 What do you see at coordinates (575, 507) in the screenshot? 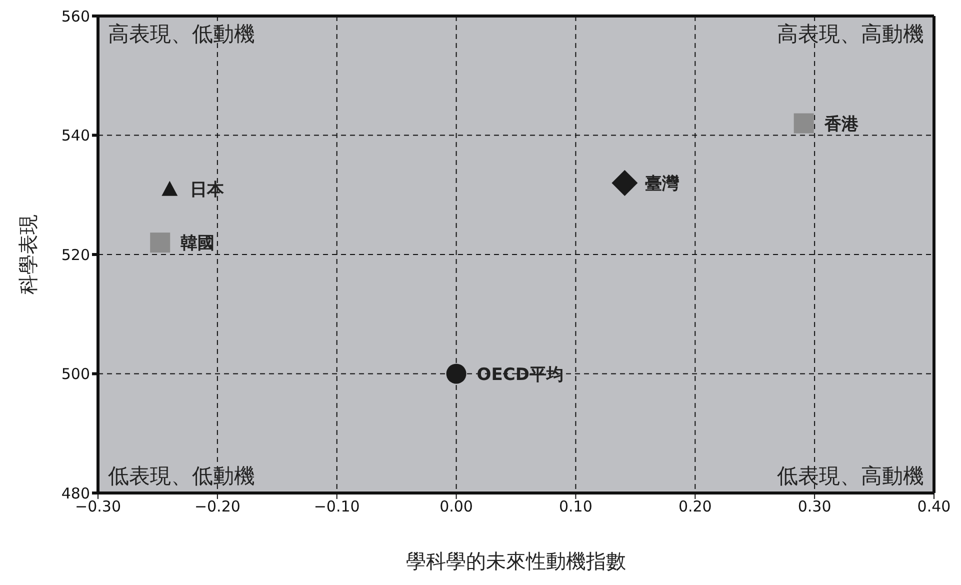
I see `x-tick-label: 0.10` at bounding box center [575, 507].